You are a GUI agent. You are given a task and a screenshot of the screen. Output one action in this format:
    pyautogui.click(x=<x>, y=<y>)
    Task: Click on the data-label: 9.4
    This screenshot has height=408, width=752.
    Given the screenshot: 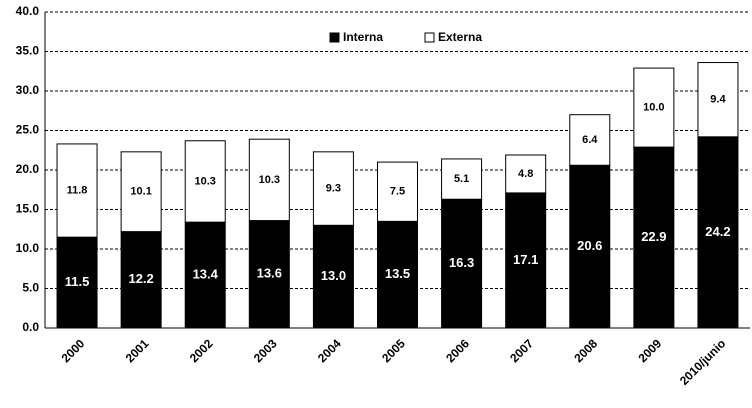 What is the action you would take?
    pyautogui.click(x=718, y=100)
    